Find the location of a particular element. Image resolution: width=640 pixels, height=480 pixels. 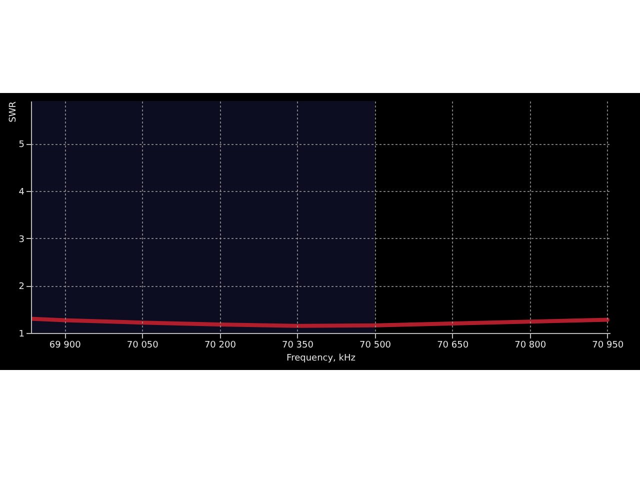

x-tick-label: 70 800 is located at coordinates (530, 345).